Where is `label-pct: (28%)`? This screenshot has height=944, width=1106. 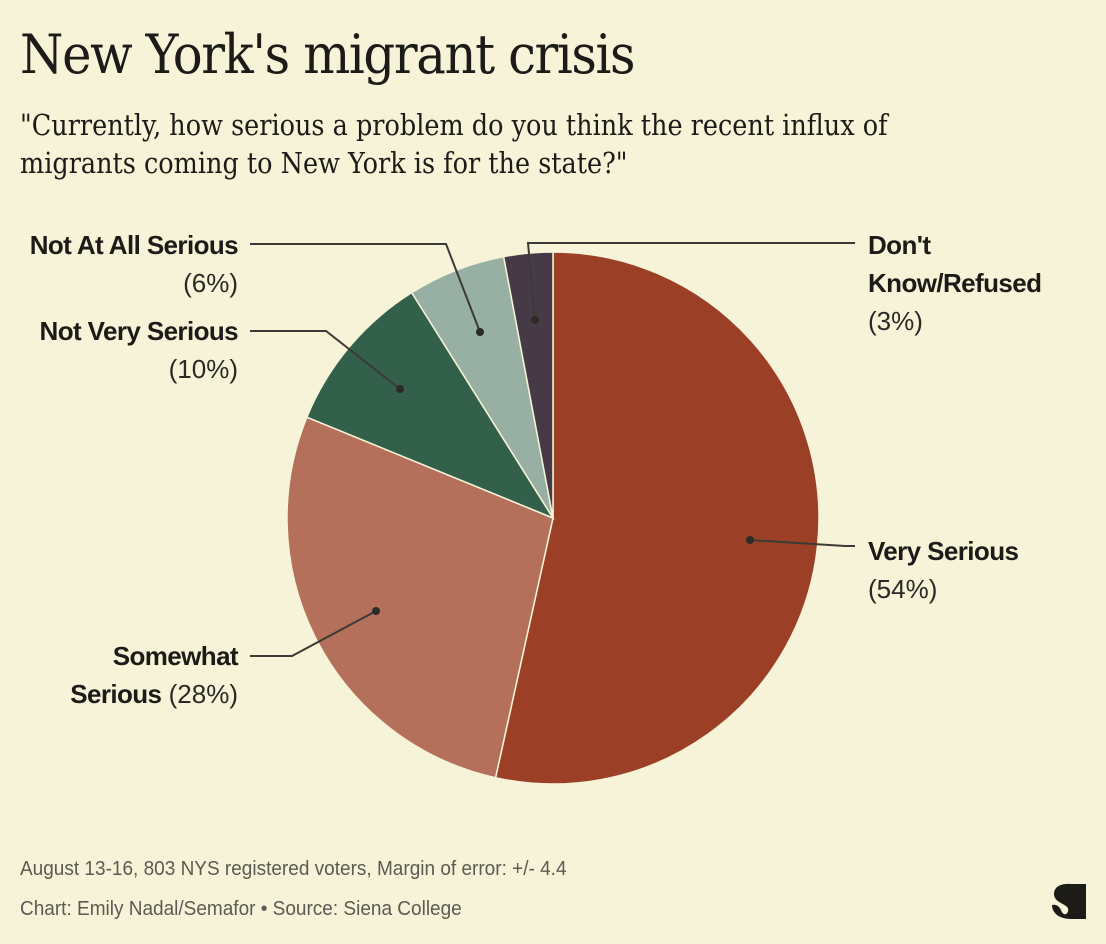 label-pct: (28%) is located at coordinates (203, 694).